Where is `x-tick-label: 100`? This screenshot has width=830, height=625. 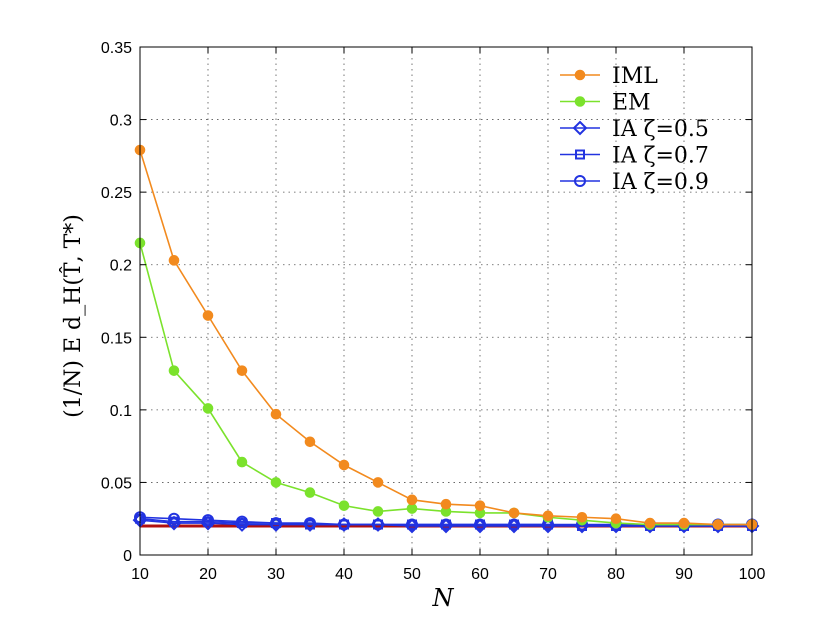 x-tick-label: 100 is located at coordinates (752, 574).